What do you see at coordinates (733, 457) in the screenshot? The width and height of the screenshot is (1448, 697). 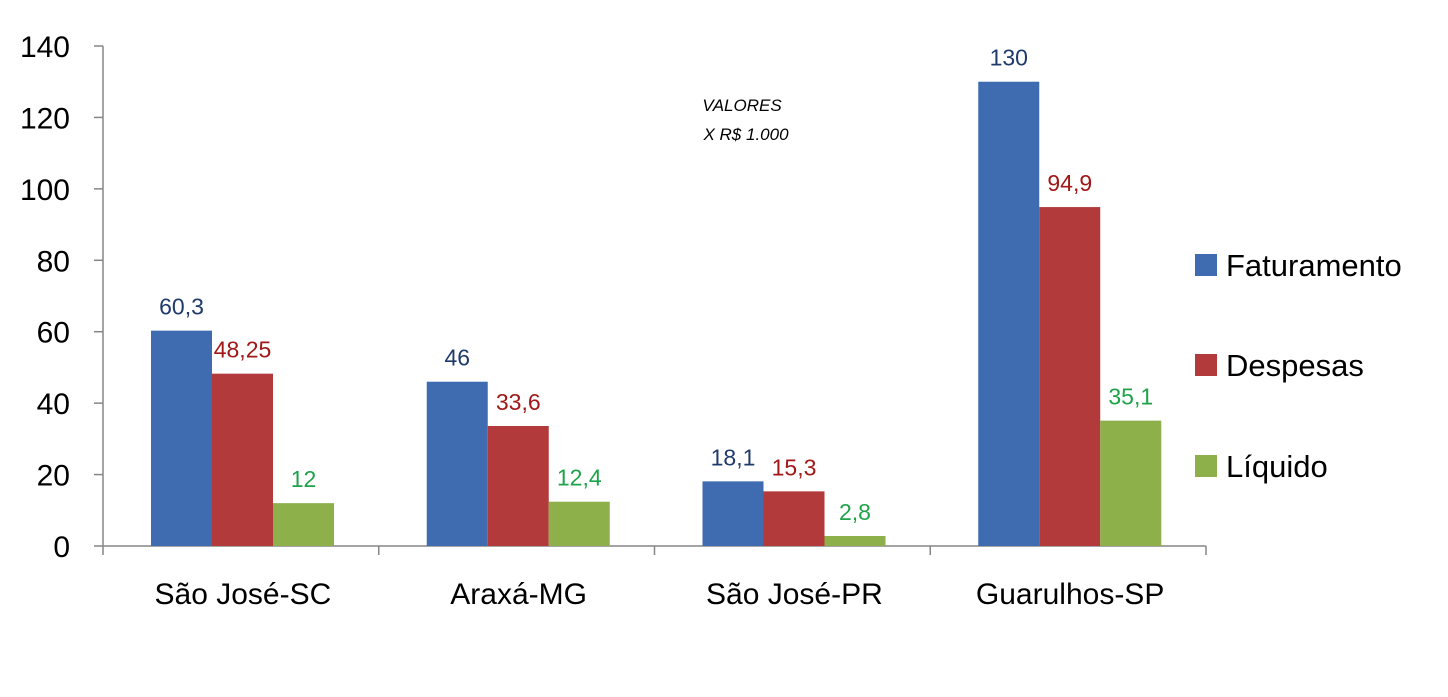 I see `data-label: 18,1` at bounding box center [733, 457].